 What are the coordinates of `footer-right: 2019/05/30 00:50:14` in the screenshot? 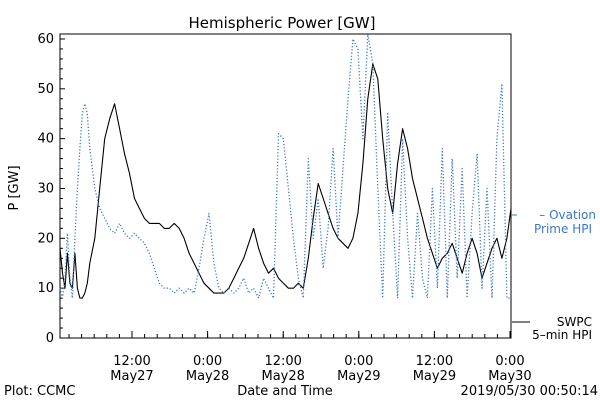 It's located at (529, 391).